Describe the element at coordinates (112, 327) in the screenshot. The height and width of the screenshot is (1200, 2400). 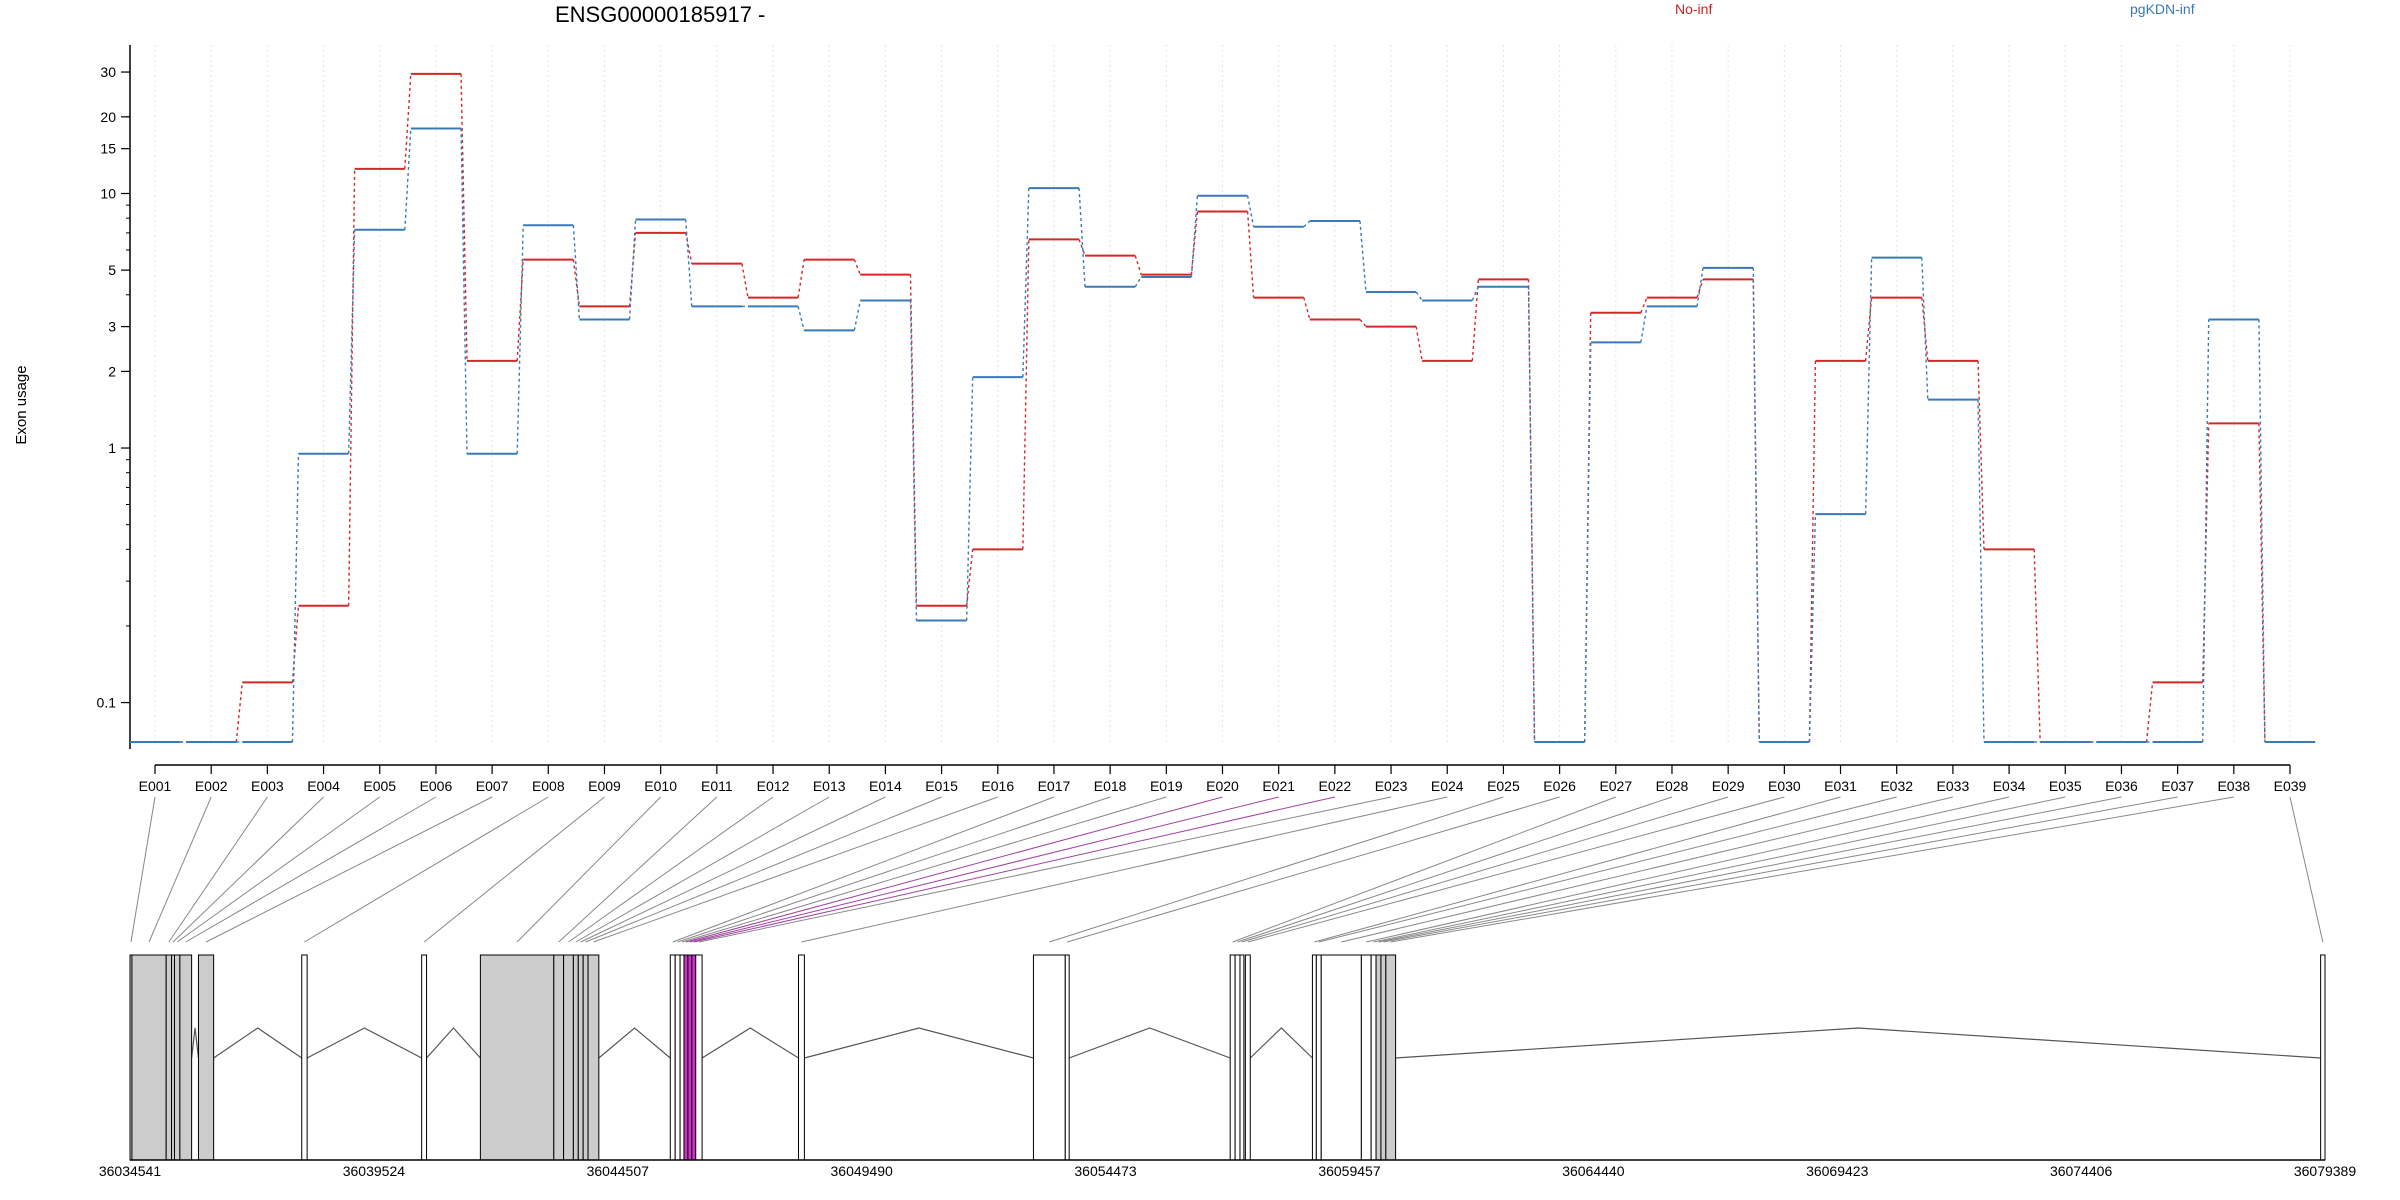
I see `y-tick-label: 3` at that location.